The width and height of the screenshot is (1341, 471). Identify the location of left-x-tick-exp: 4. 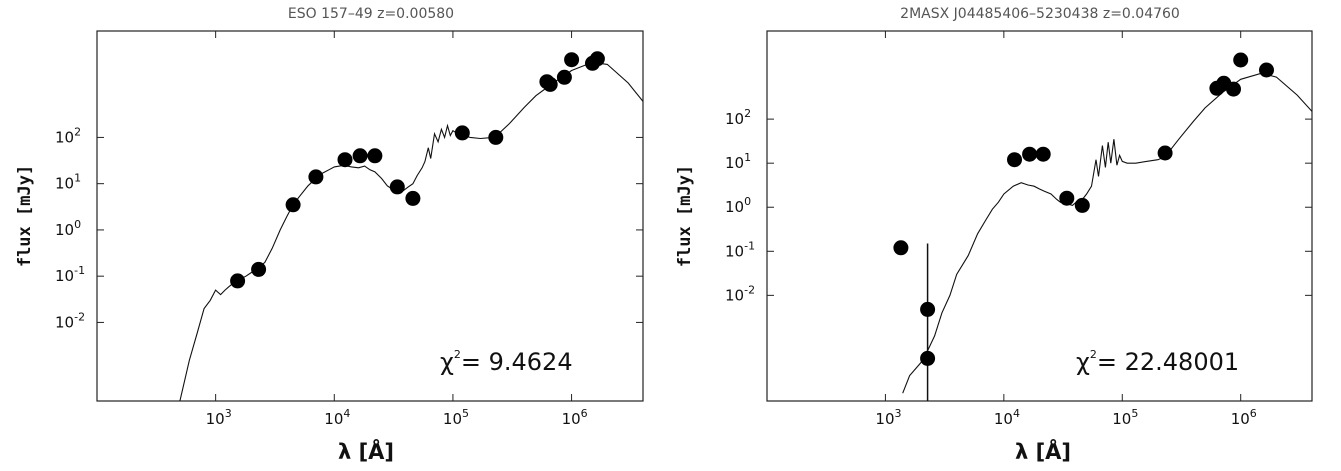
(346, 413).